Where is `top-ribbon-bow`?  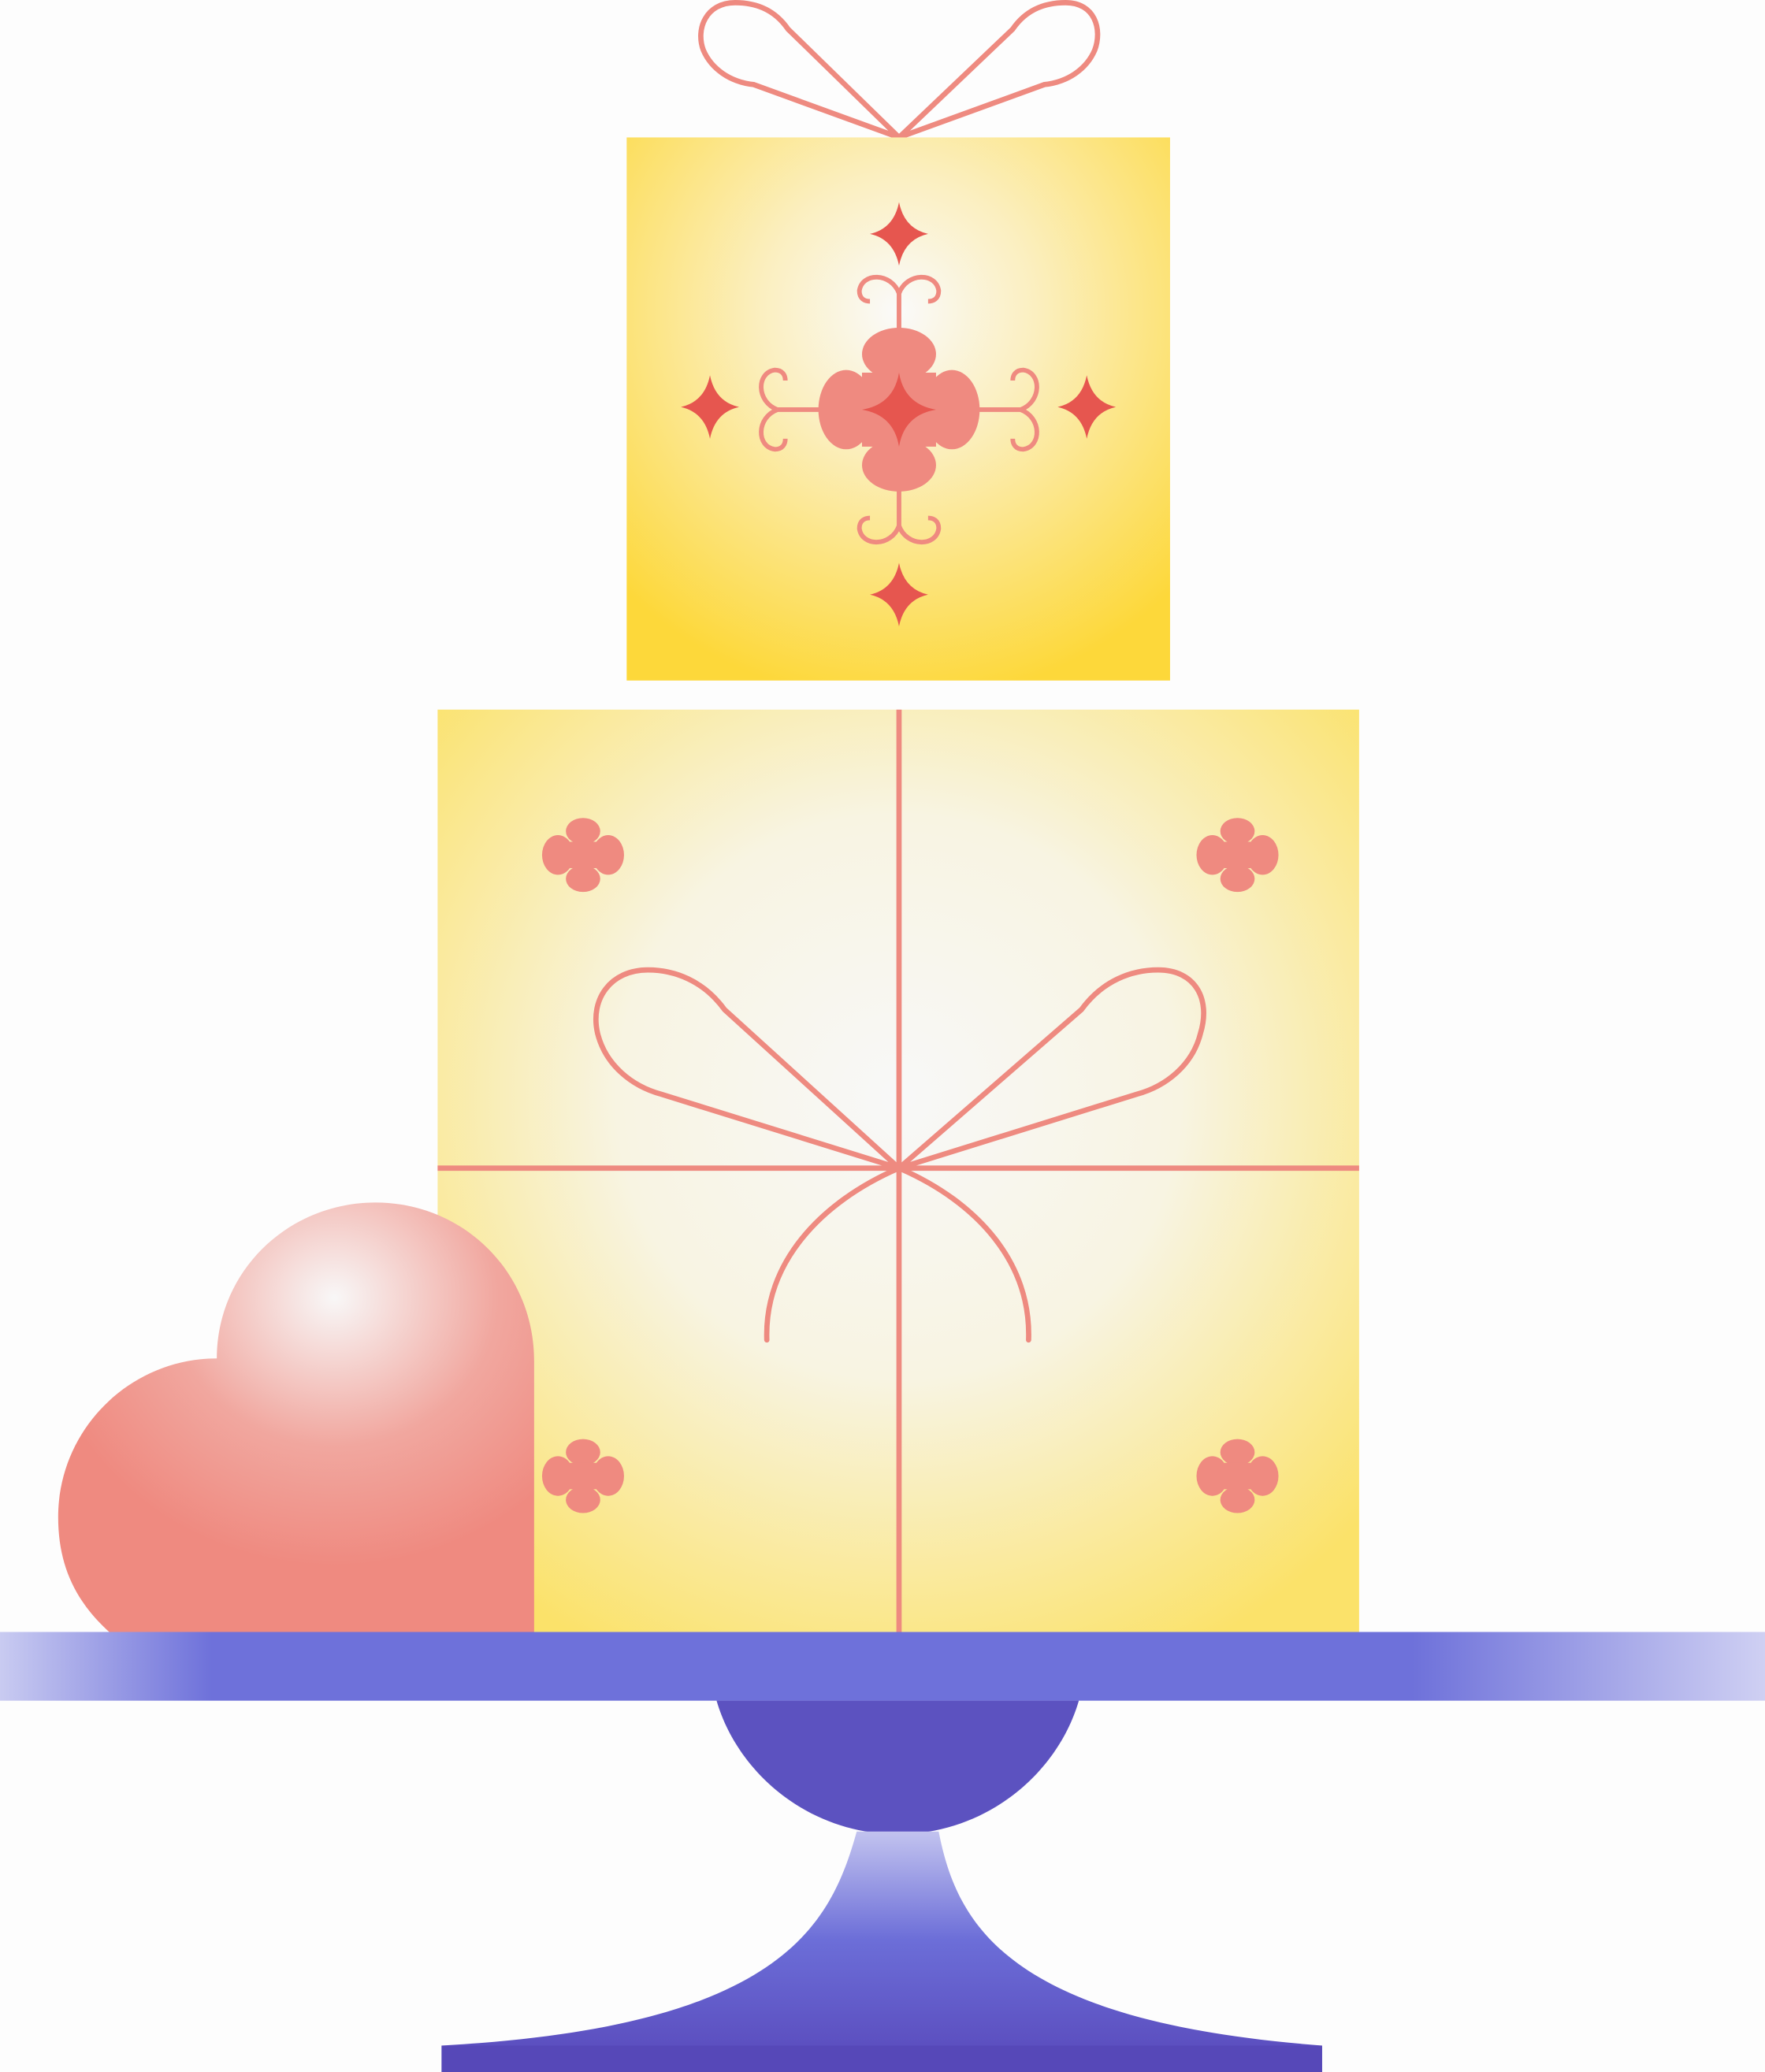
top-ribbon-bow is located at coordinates (900, 70).